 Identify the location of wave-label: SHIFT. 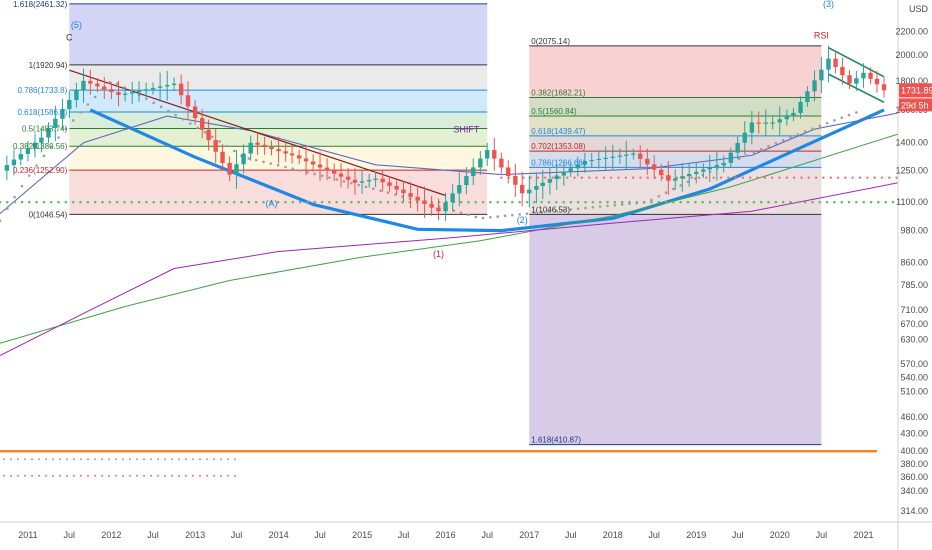
(466, 129).